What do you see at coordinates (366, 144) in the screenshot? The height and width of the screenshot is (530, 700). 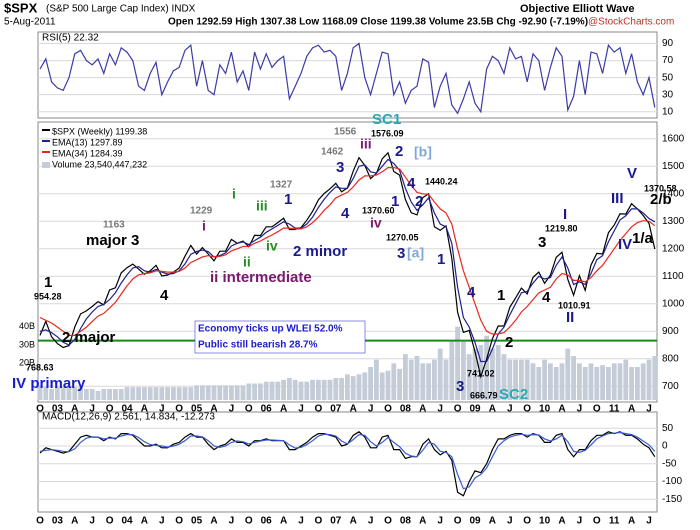 I see `wave-annotation: iii` at bounding box center [366, 144].